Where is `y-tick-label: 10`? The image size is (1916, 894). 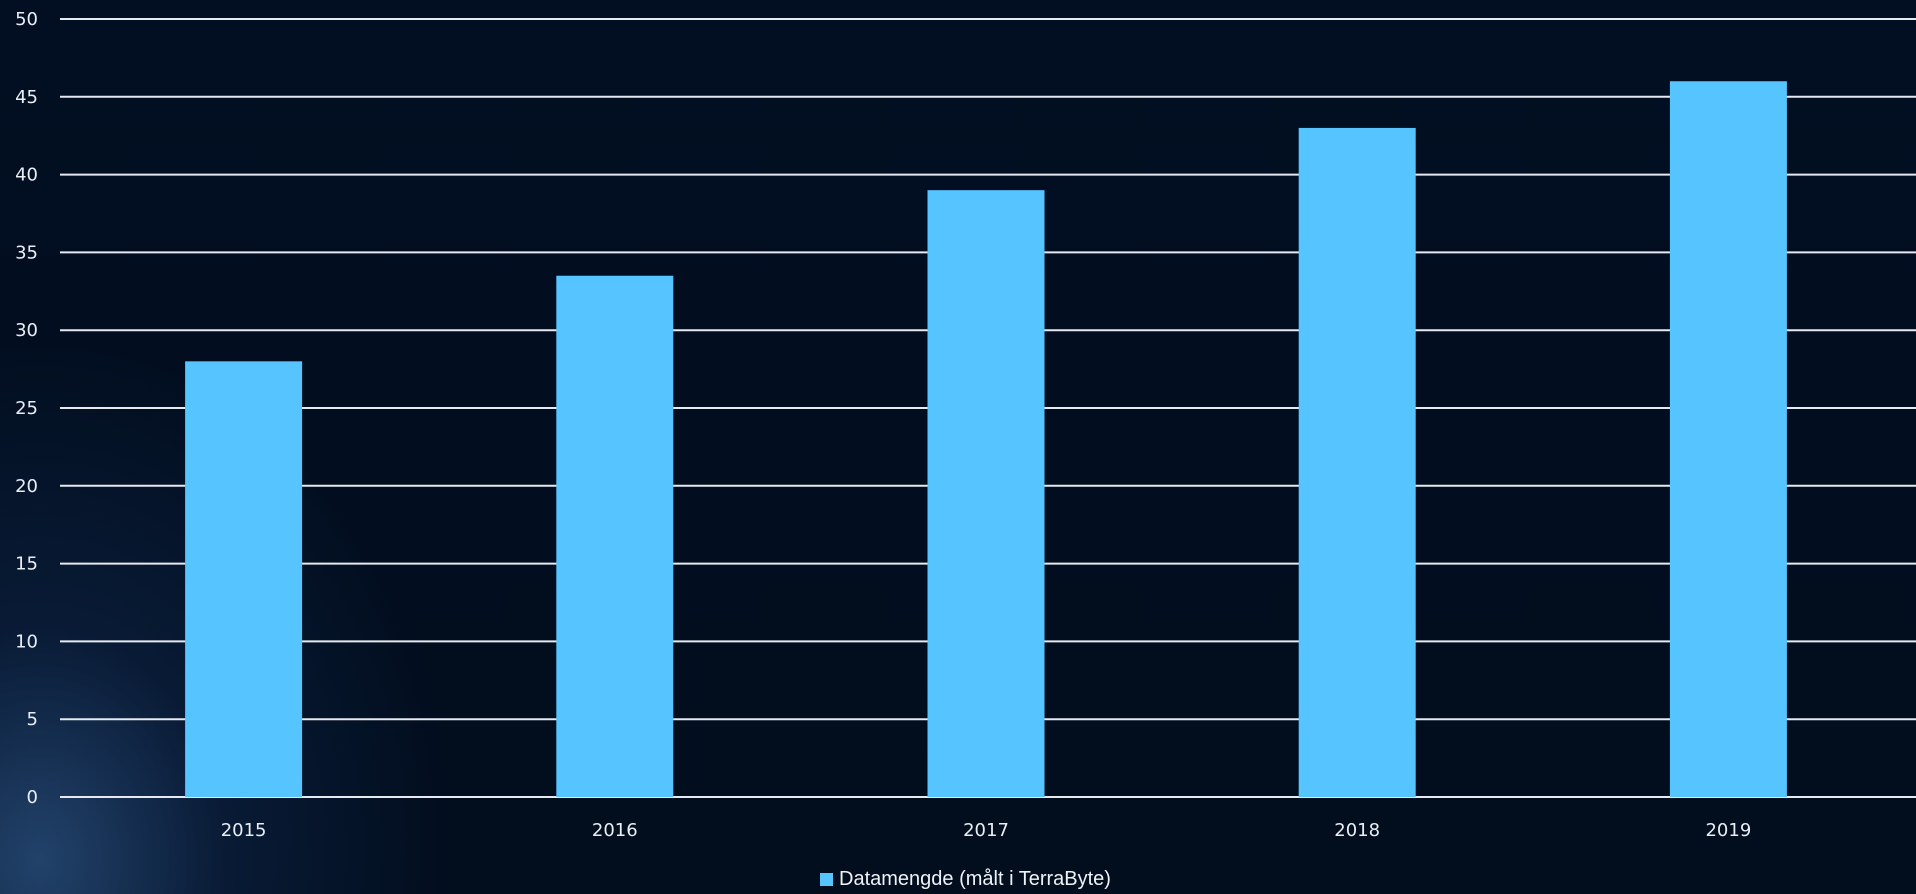 y-tick-label: 10 is located at coordinates (26, 641).